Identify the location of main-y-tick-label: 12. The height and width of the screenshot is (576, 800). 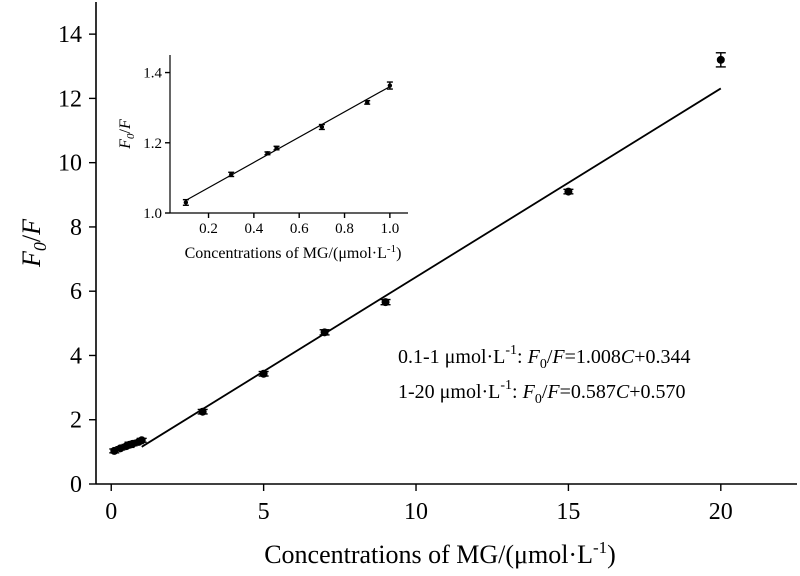
(70, 99).